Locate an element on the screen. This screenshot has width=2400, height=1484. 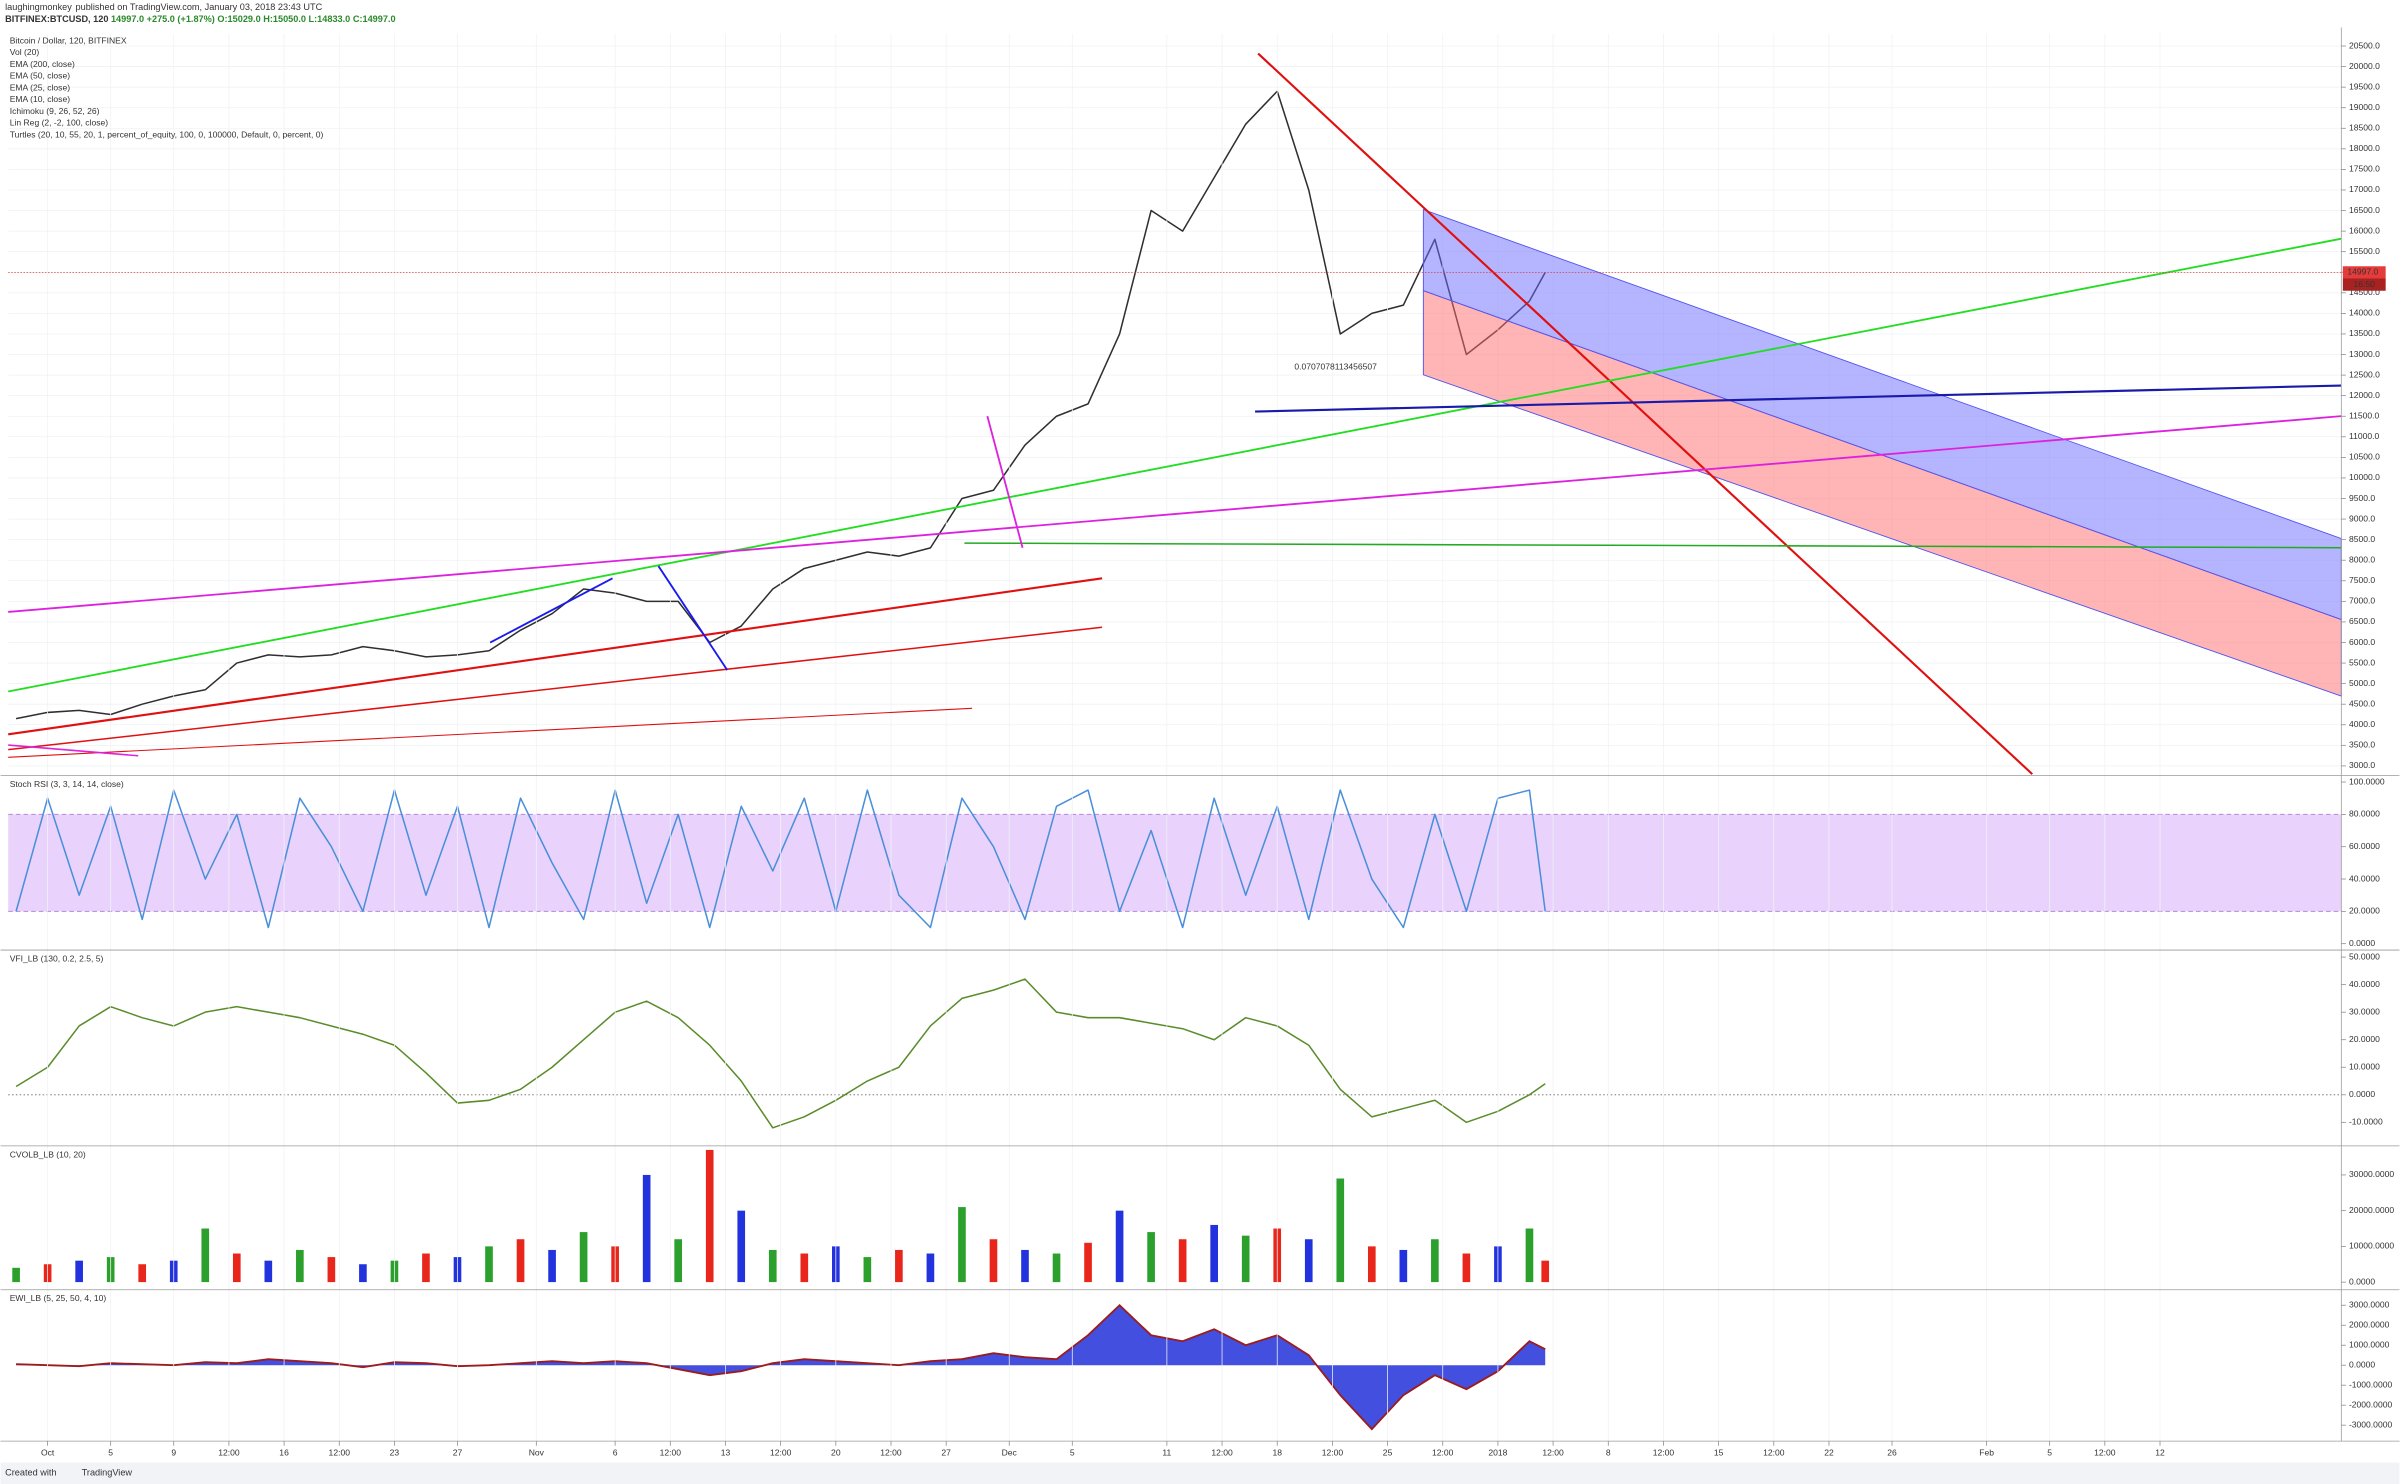
y-tick-label: 18500.0 is located at coordinates (2364, 128).